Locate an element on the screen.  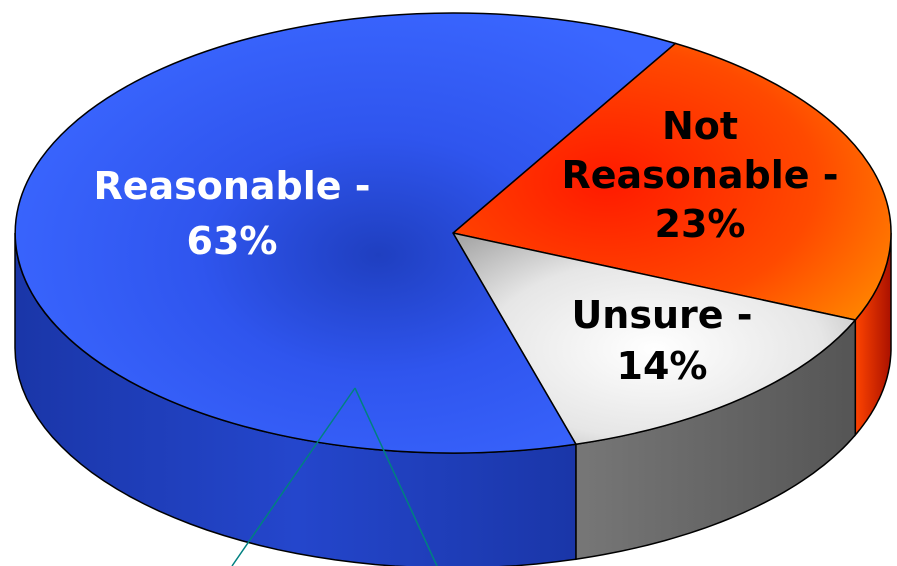
label-not-reasonable-1: Not is located at coordinates (700, 126).